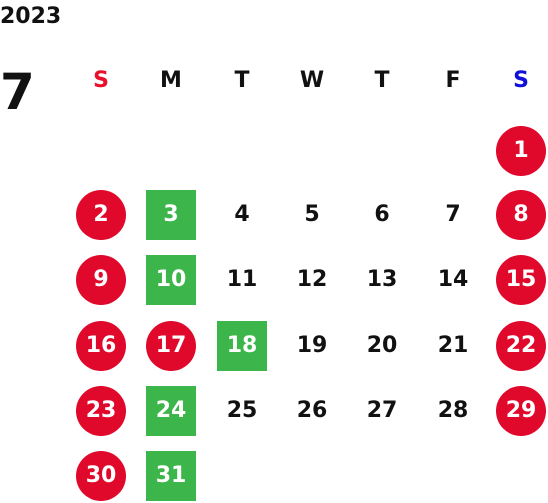 This screenshot has height=503, width=548. Describe the element at coordinates (382, 80) in the screenshot. I see `weekday-label-4: T` at that location.